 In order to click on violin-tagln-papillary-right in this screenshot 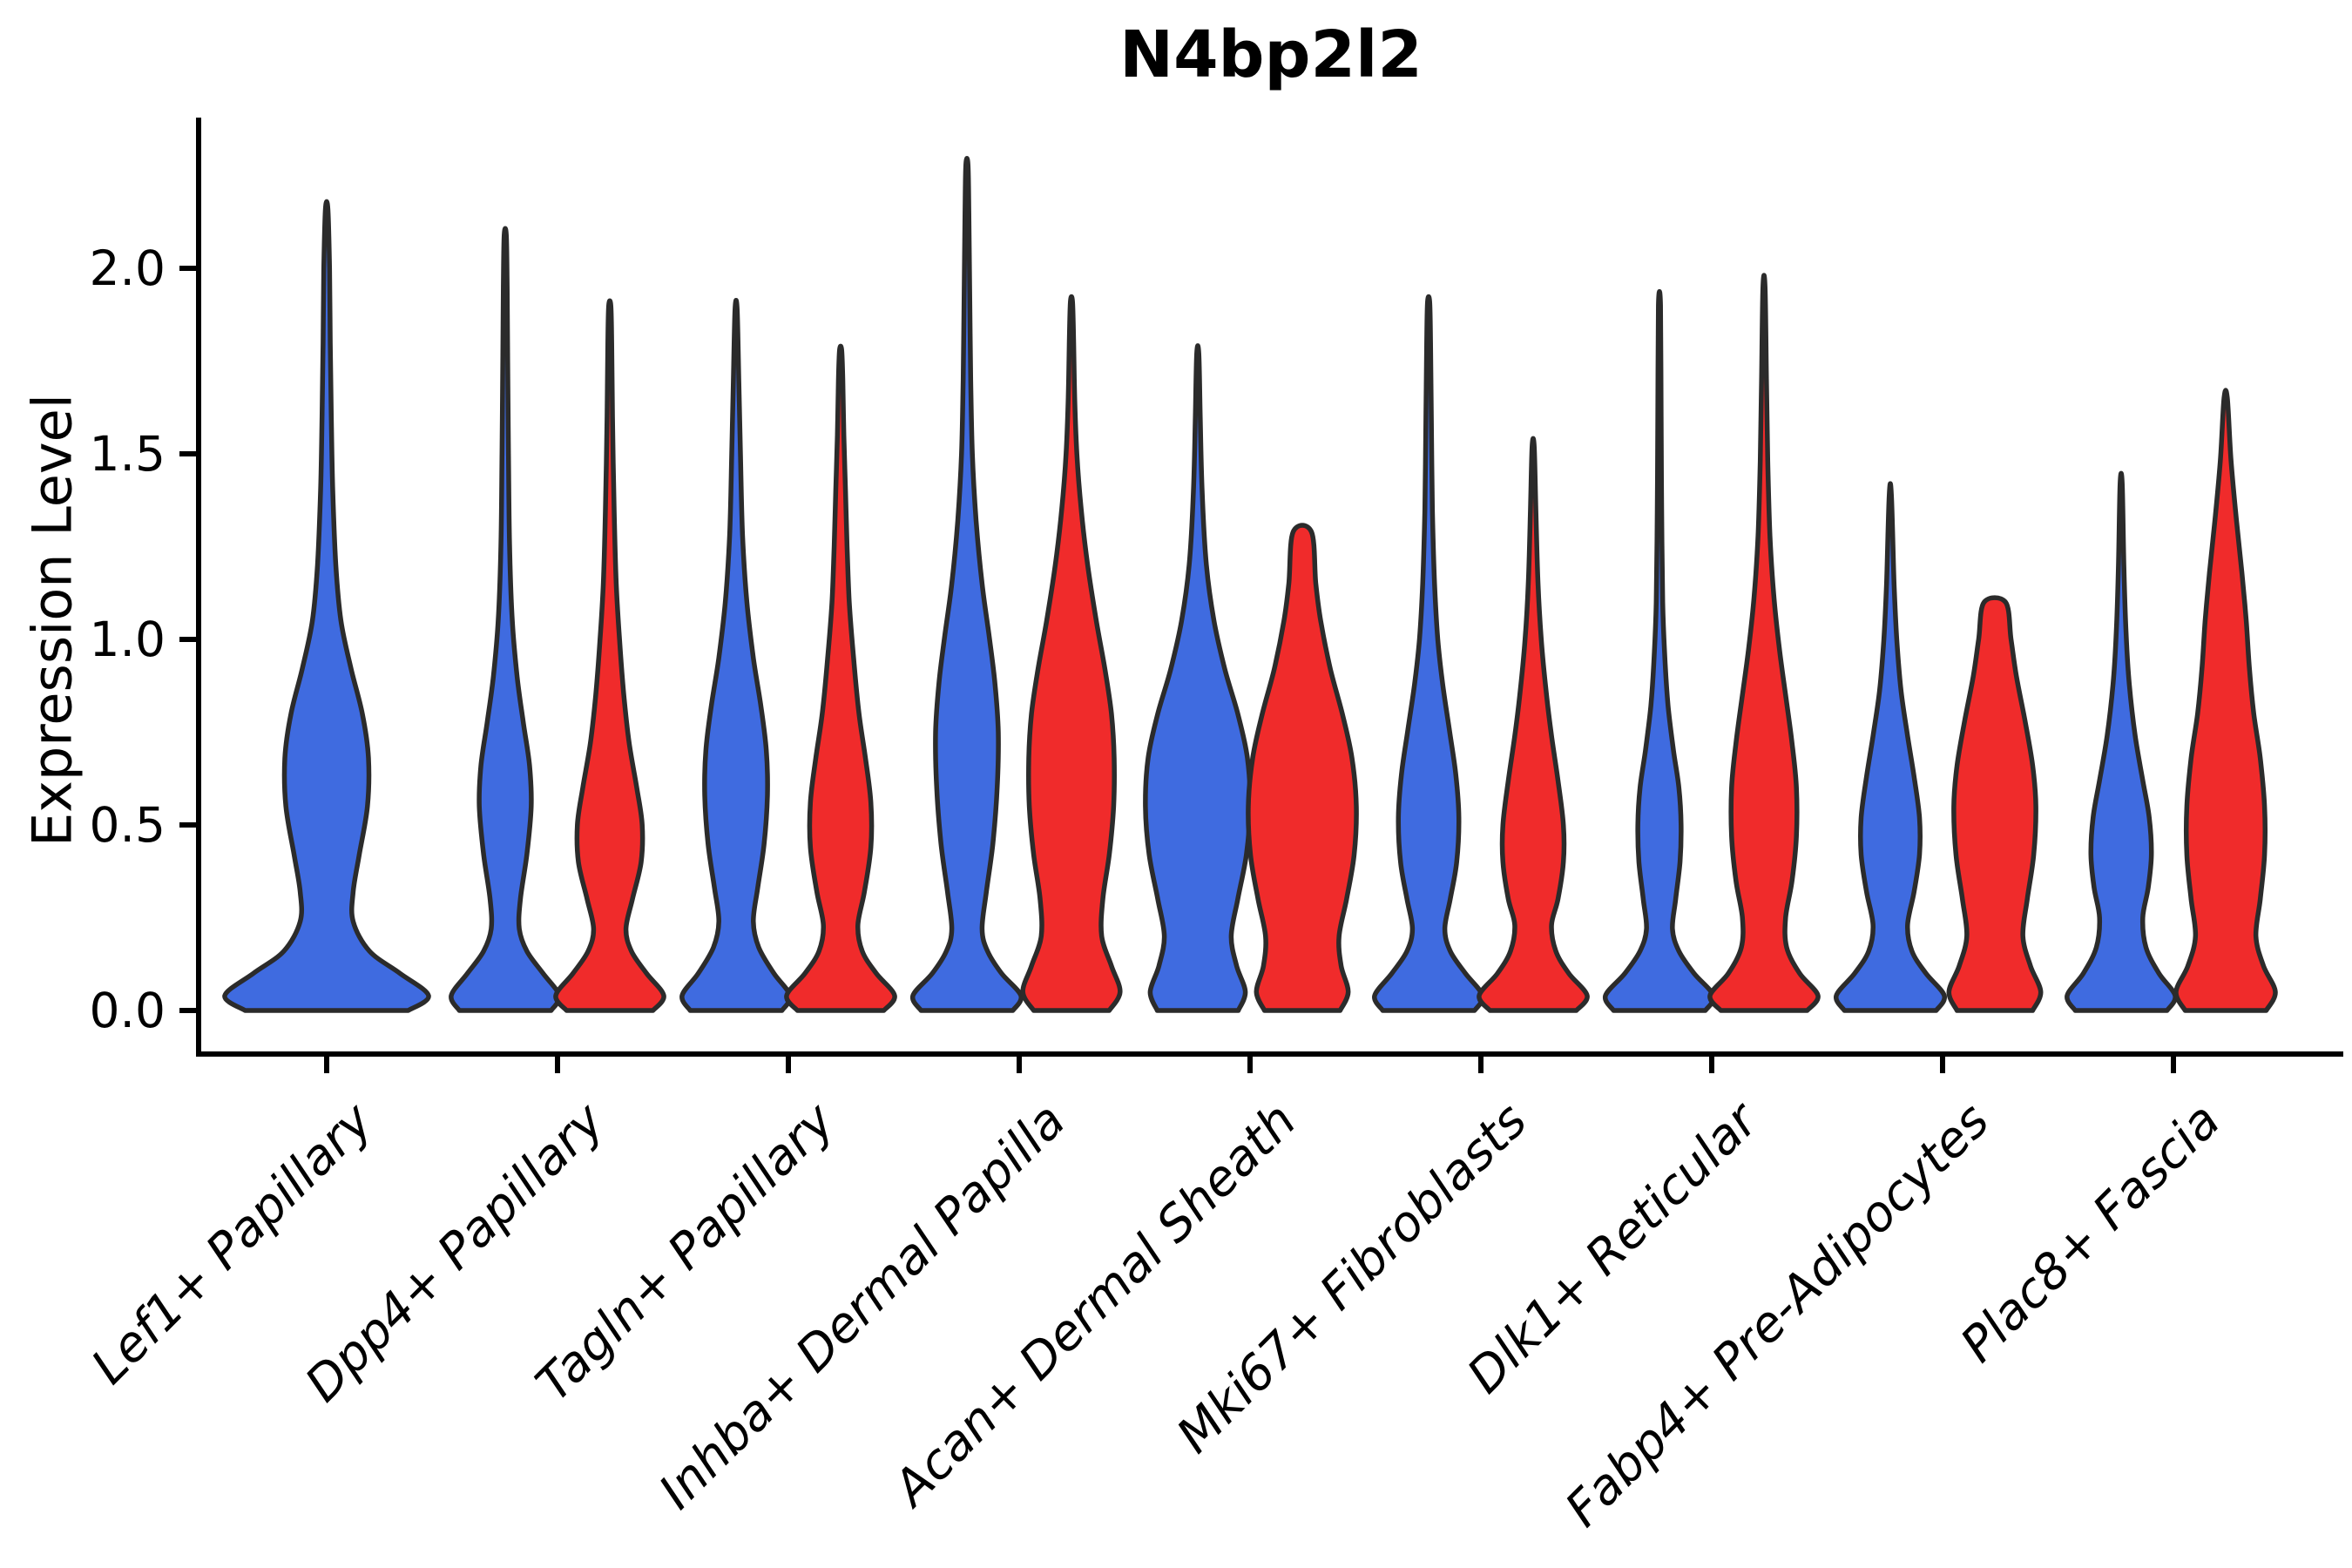, I will do `click(840, 678)`.